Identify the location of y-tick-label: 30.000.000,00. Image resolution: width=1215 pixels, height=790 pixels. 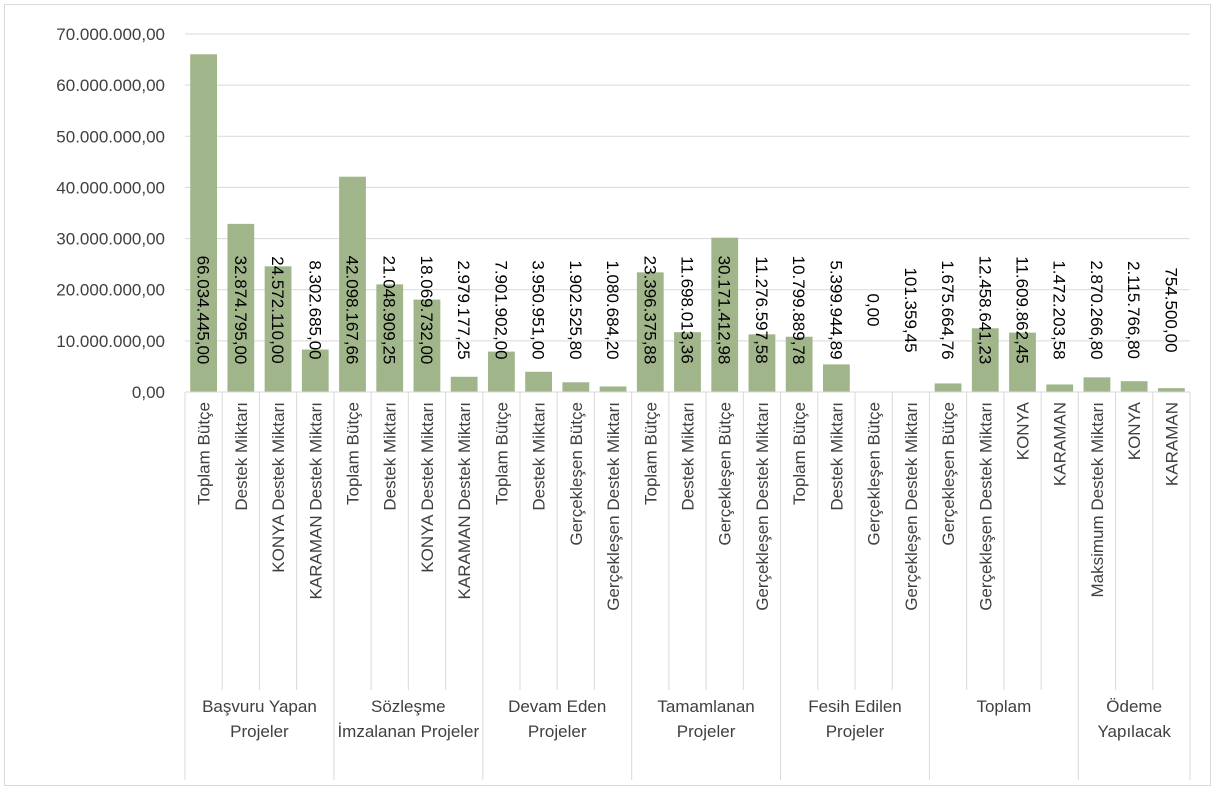
(110, 239).